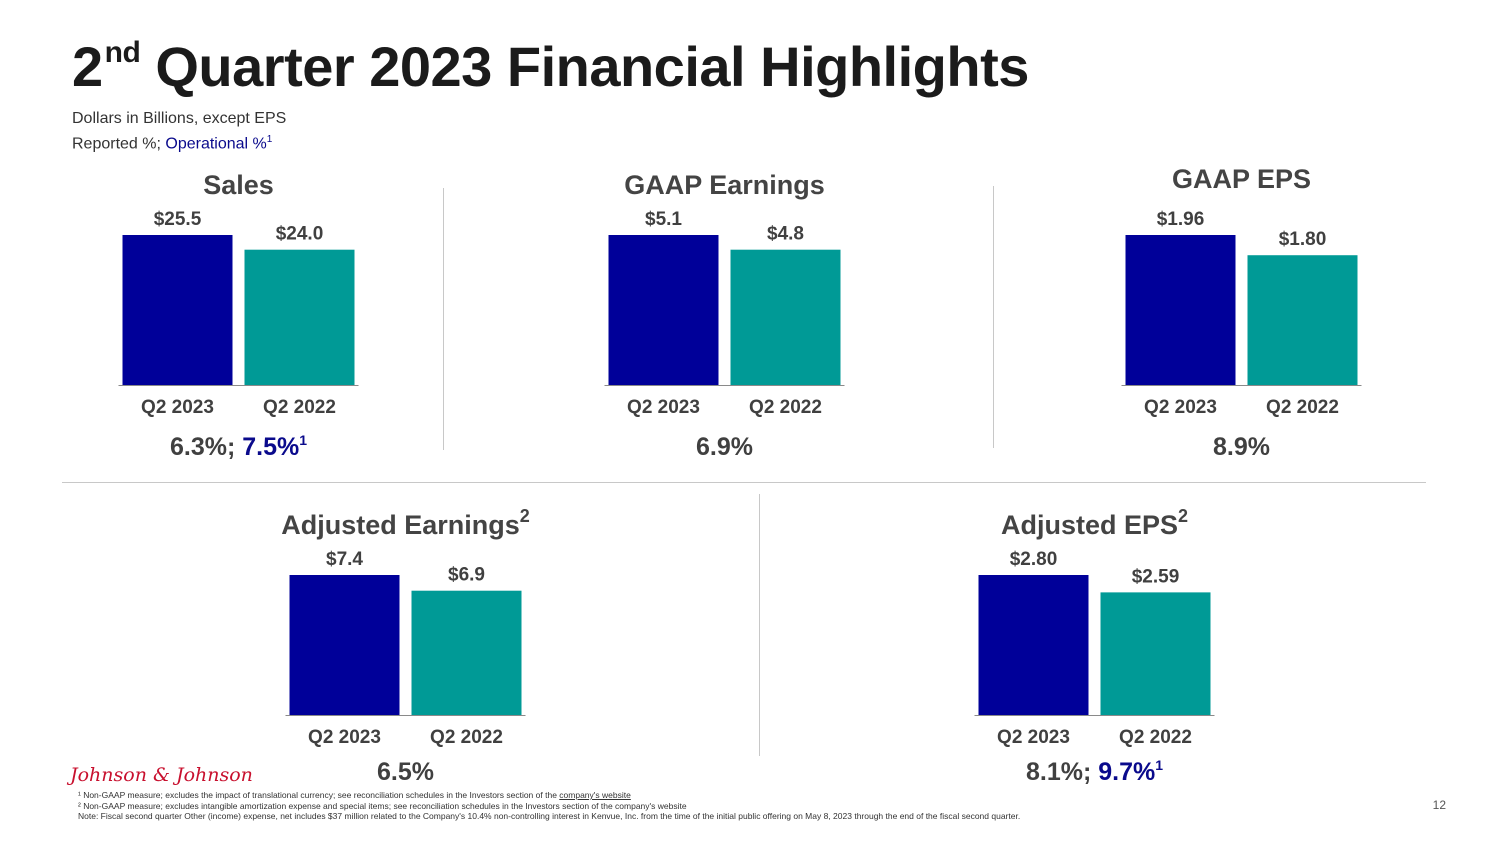 The width and height of the screenshot is (1486, 850). I want to click on data-label: $25.5, so click(178, 219).